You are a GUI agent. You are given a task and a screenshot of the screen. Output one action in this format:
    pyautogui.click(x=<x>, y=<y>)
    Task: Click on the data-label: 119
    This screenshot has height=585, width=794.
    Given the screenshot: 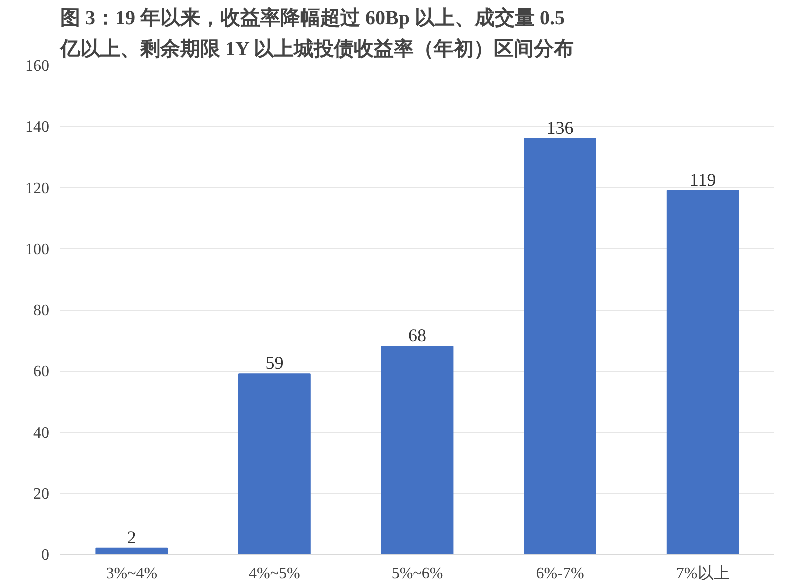 What is the action you would take?
    pyautogui.click(x=703, y=180)
    